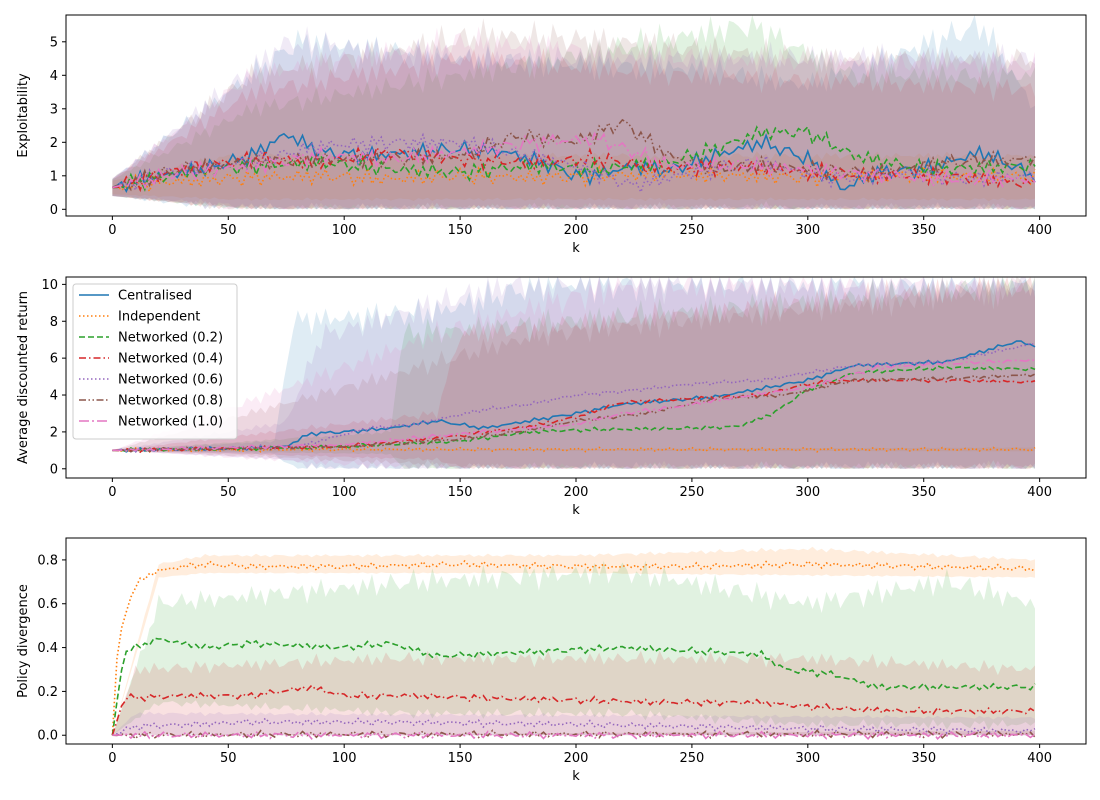 The width and height of the screenshot is (1100, 800). What do you see at coordinates (170, 338) in the screenshot?
I see `legend-label: Networked (0.2)` at bounding box center [170, 338].